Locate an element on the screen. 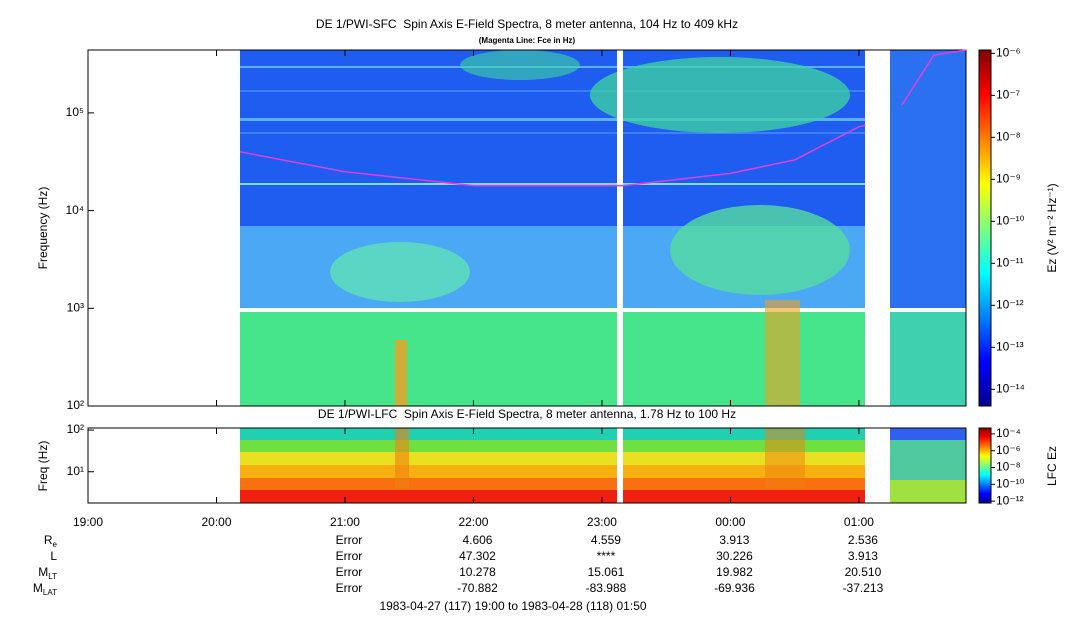  ephemeris-label-sub: LAT is located at coordinates (50, 592).